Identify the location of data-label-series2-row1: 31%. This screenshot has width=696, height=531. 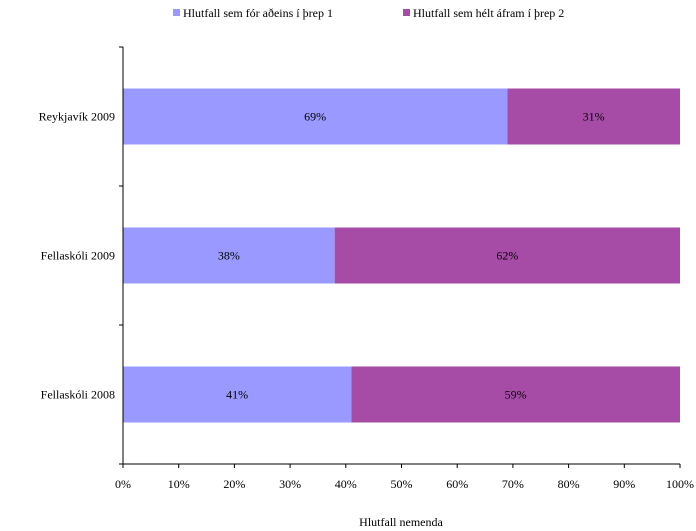
(594, 117).